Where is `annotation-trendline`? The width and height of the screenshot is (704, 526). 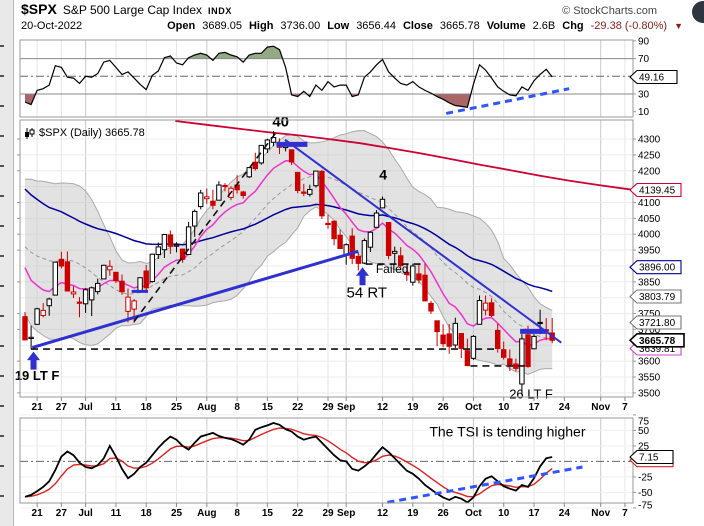 annotation-trendline is located at coordinates (195, 299).